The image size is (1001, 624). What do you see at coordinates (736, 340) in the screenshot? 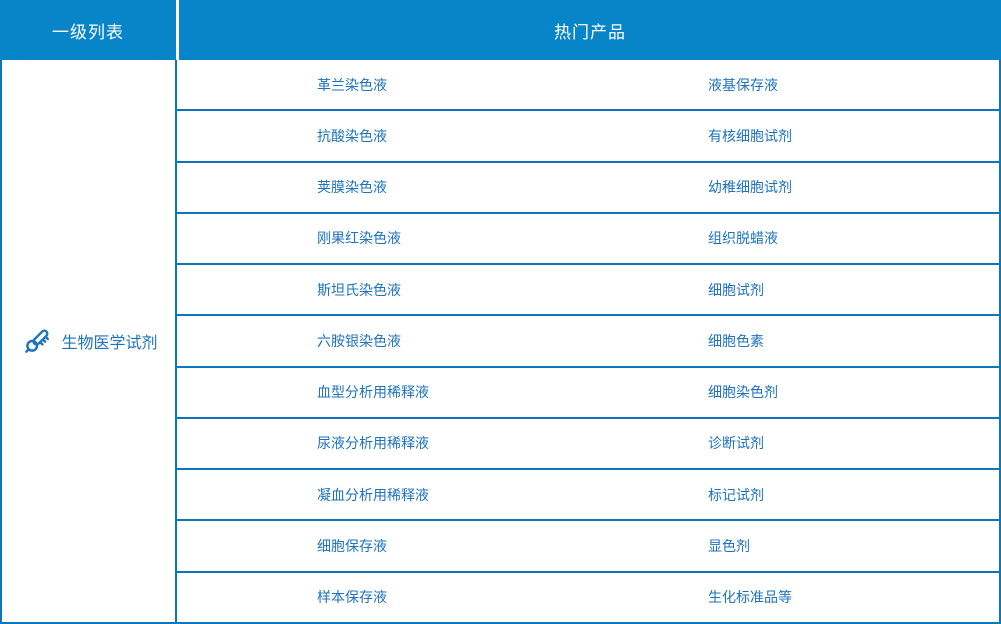
I see `product-link: 细胞色素` at bounding box center [736, 340].